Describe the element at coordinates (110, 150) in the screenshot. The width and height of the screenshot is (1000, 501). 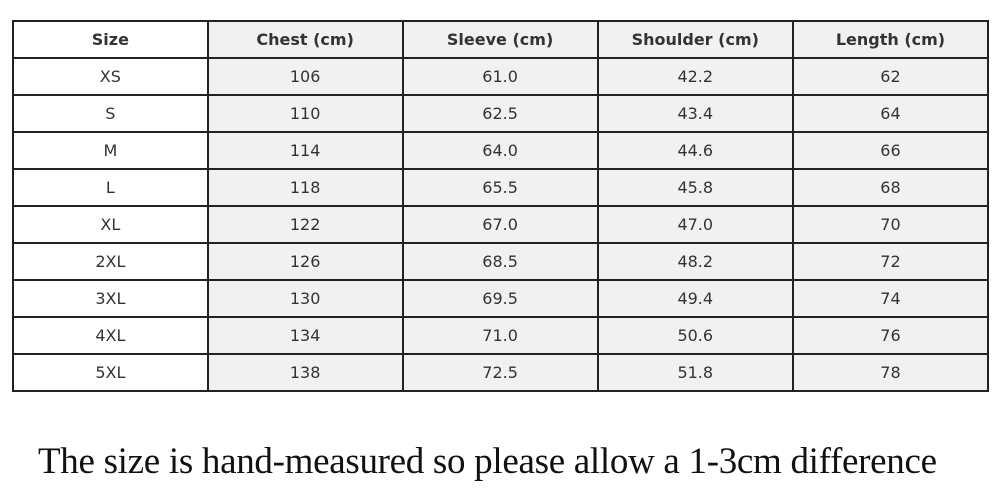
I see `table-cell: M` at that location.